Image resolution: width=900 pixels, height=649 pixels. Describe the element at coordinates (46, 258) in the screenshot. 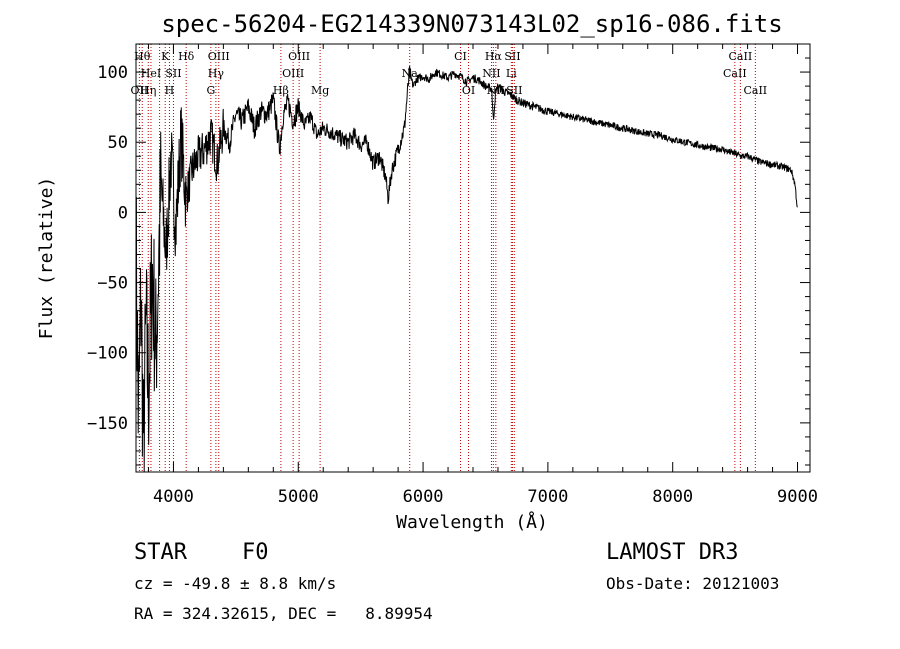

I see `y-axis-label: Flux (relative)` at that location.